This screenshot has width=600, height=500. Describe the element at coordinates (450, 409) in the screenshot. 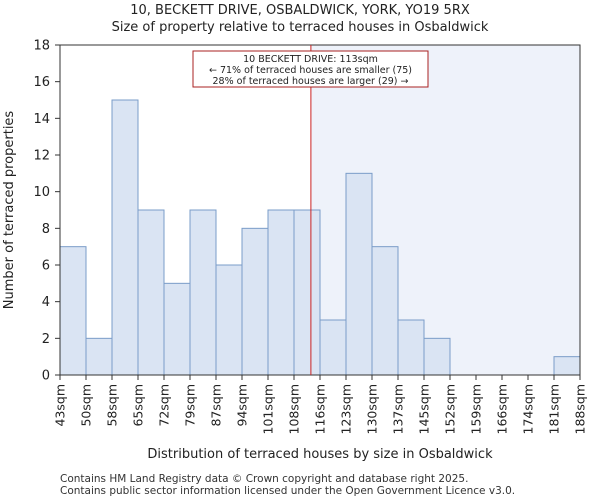

I see `x-tick-label: 152sqm` at that location.